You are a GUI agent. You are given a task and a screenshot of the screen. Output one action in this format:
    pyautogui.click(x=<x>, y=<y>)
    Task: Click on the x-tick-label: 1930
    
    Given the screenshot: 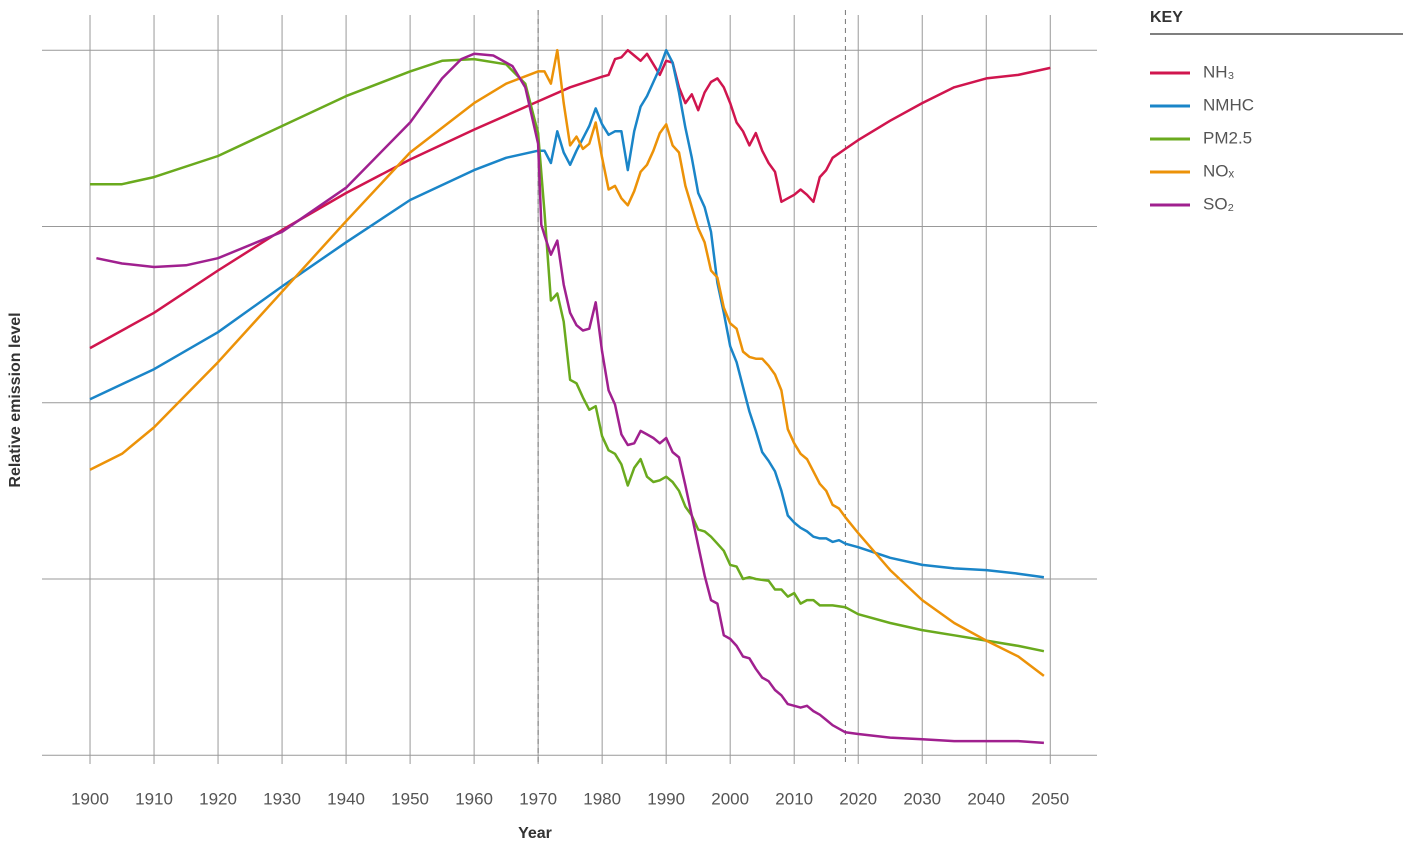 What is the action you would take?
    pyautogui.click(x=282, y=798)
    